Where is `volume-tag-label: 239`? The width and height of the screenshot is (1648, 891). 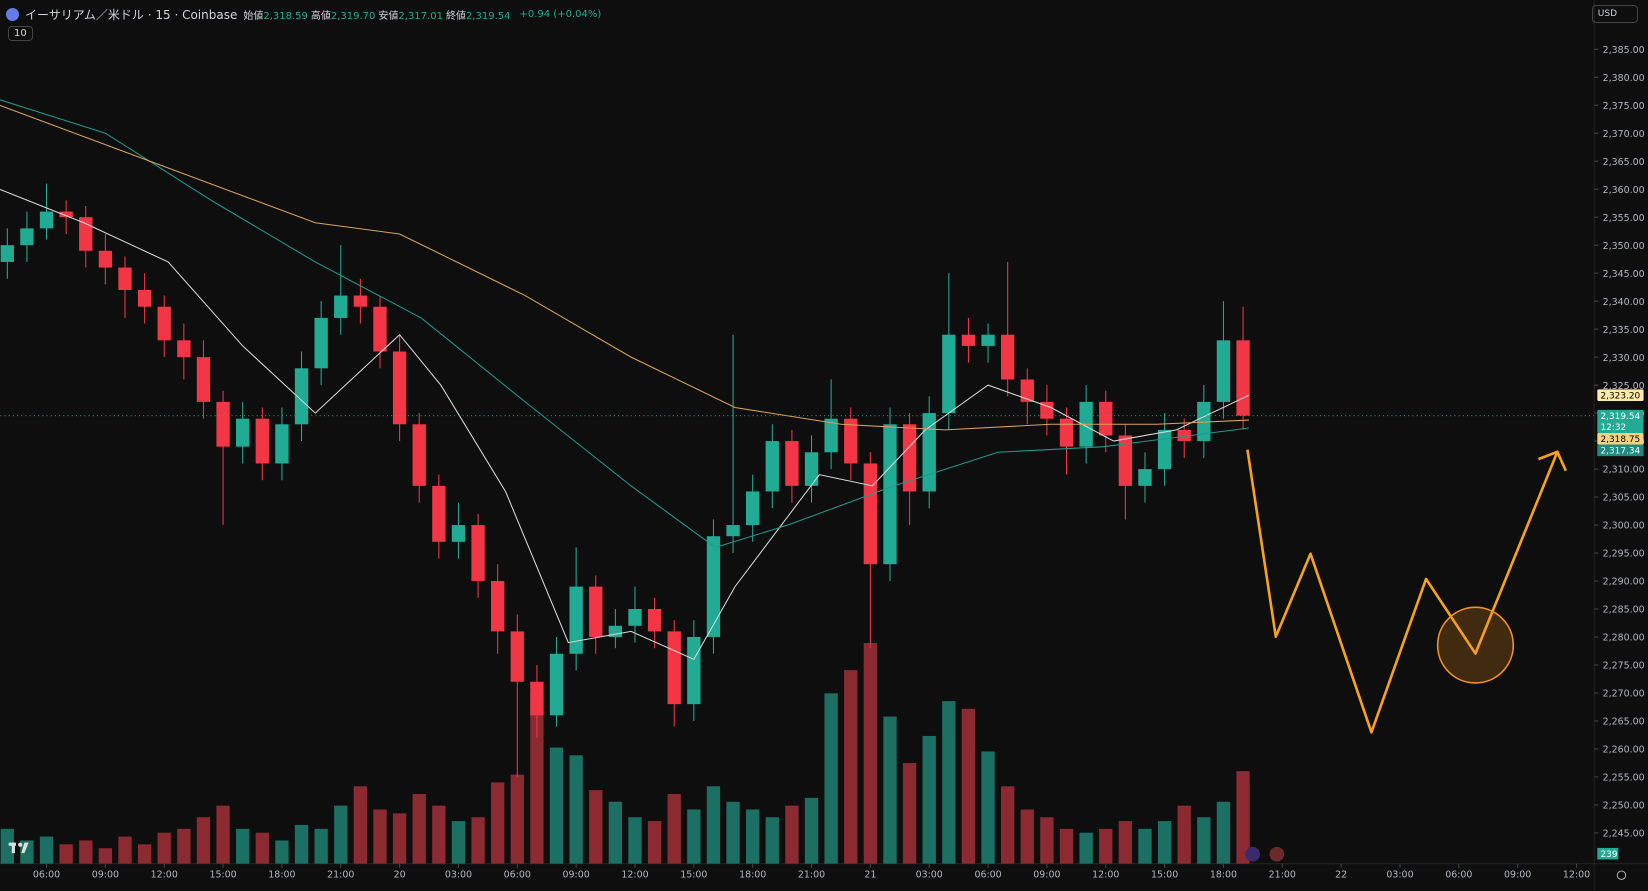
volume-tag-label: 239 is located at coordinates (1608, 855).